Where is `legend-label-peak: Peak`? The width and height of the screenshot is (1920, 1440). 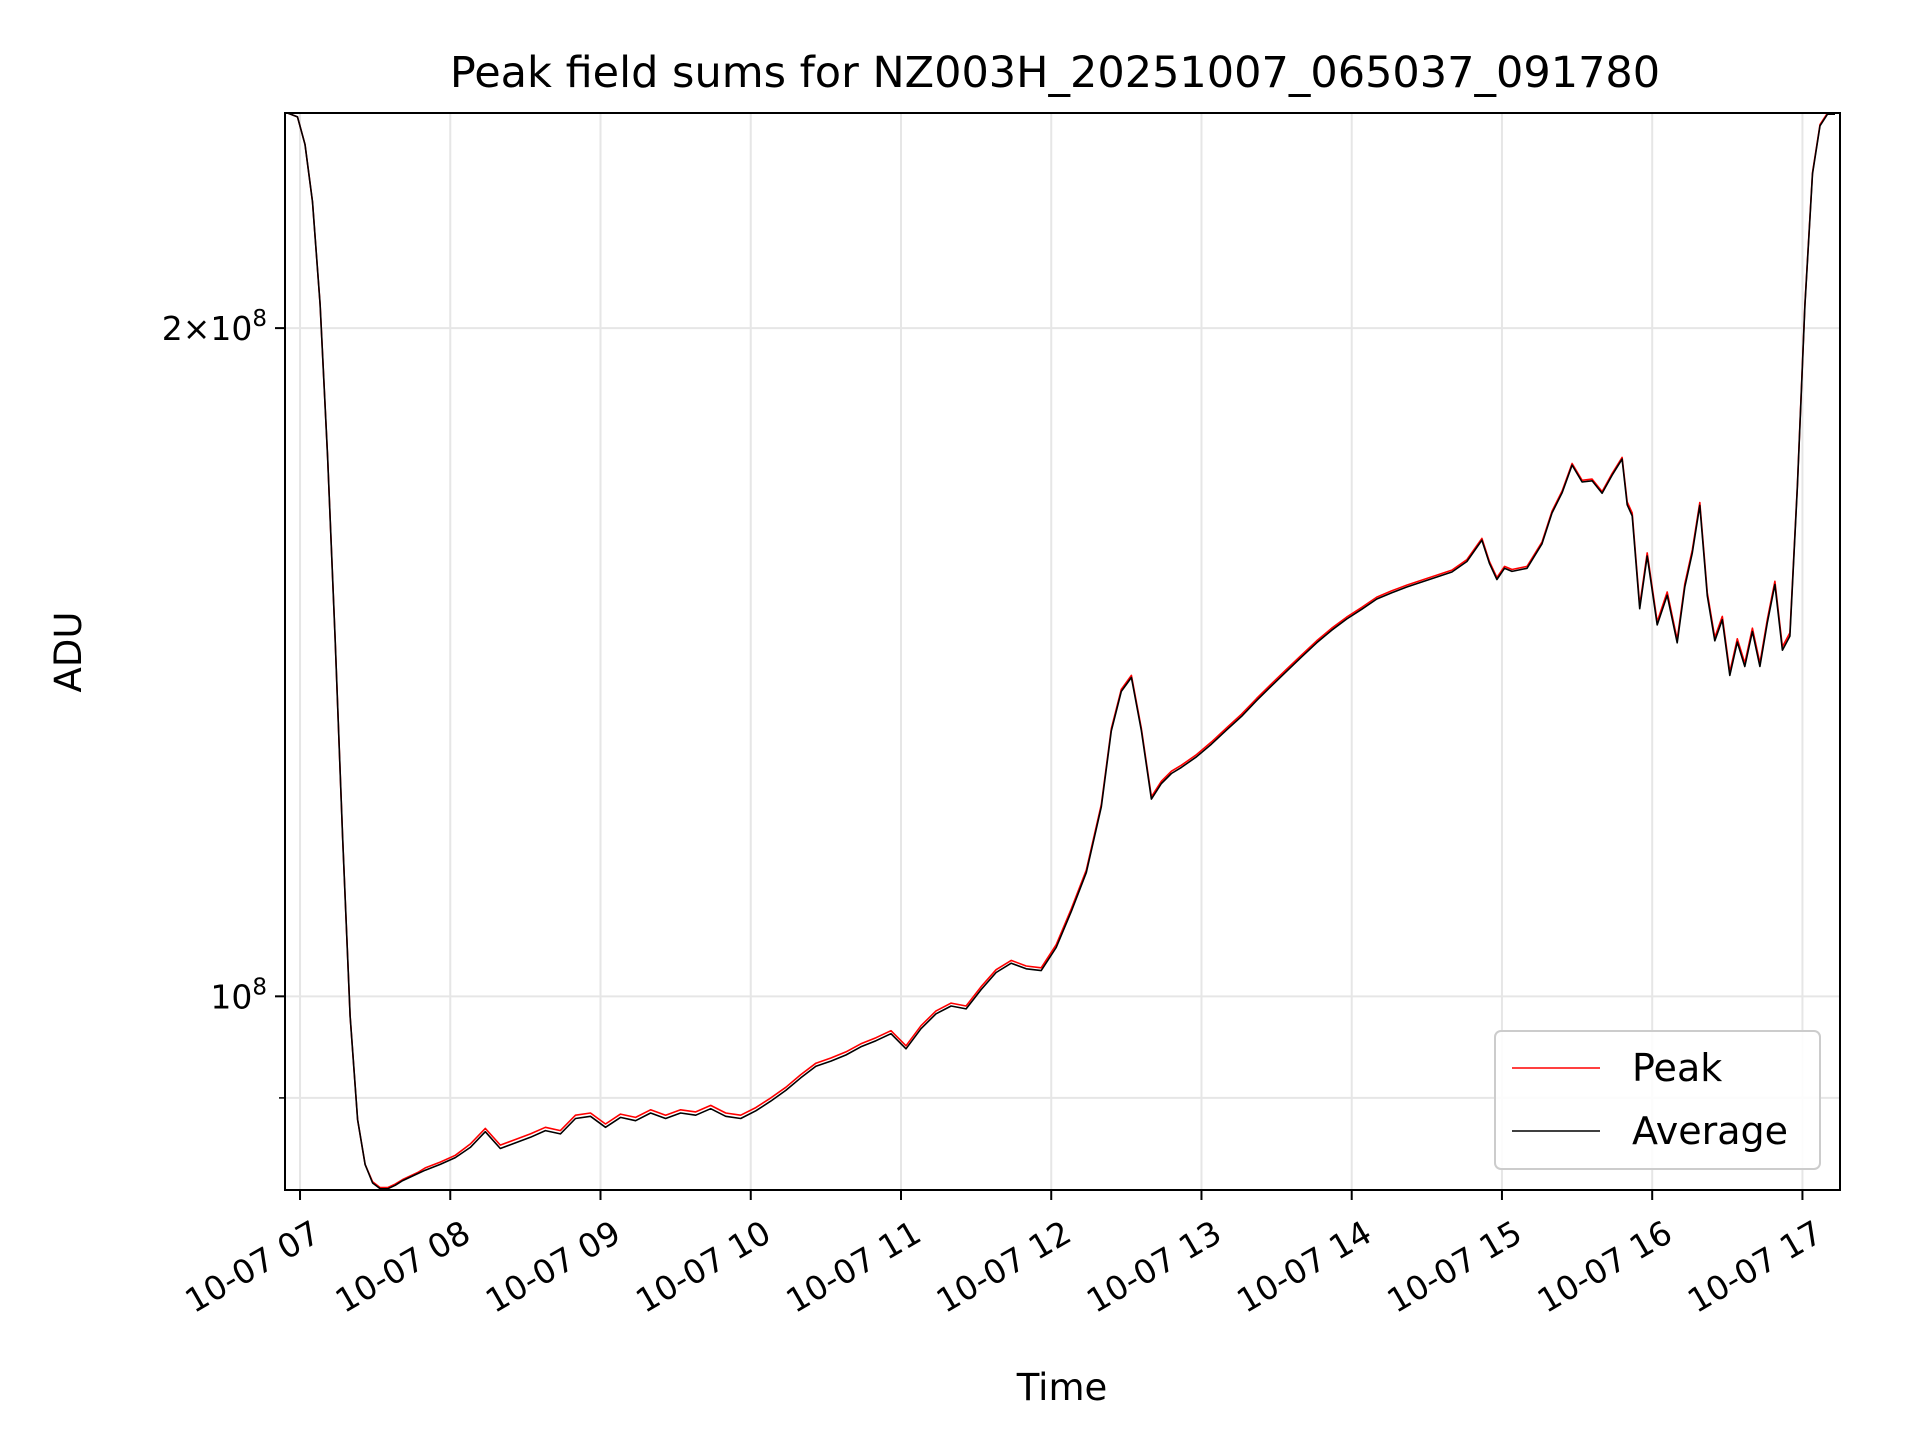 legend-label-peak: Peak is located at coordinates (1677, 1068).